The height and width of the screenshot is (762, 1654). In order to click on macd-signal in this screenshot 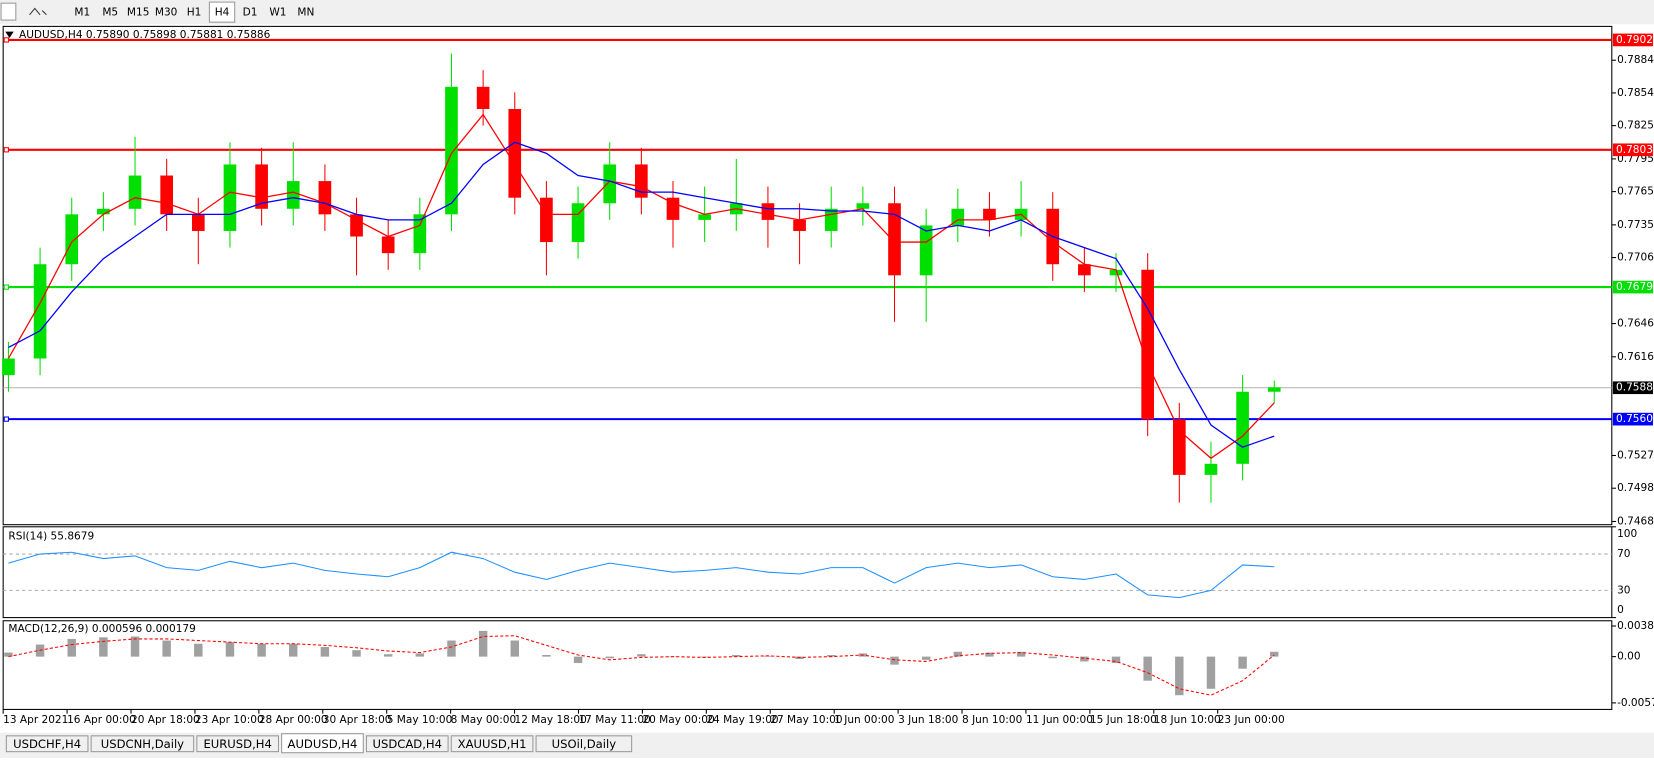, I will do `click(641, 665)`.